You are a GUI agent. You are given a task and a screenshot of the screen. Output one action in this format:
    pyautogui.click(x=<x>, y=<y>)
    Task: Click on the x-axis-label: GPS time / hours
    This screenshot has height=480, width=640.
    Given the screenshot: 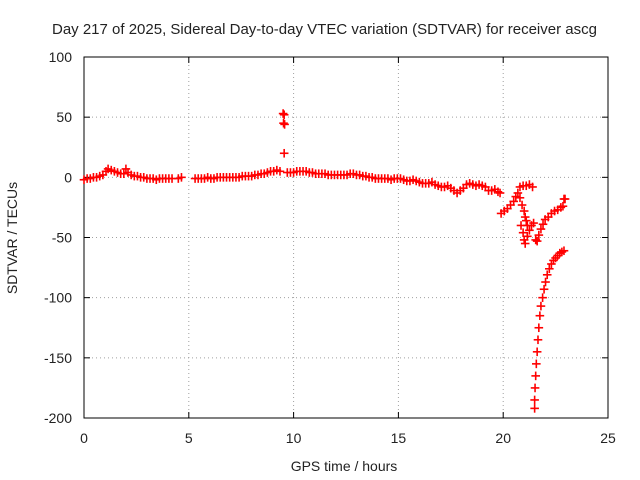 What is the action you would take?
    pyautogui.click(x=344, y=466)
    